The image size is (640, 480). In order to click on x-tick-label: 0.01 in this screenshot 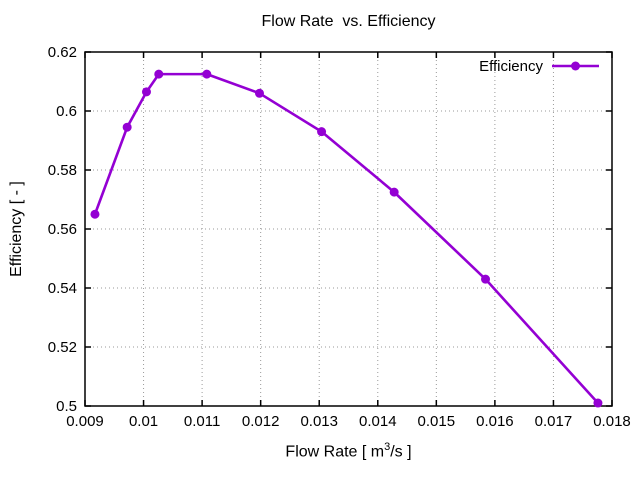, I will do `click(143, 421)`.